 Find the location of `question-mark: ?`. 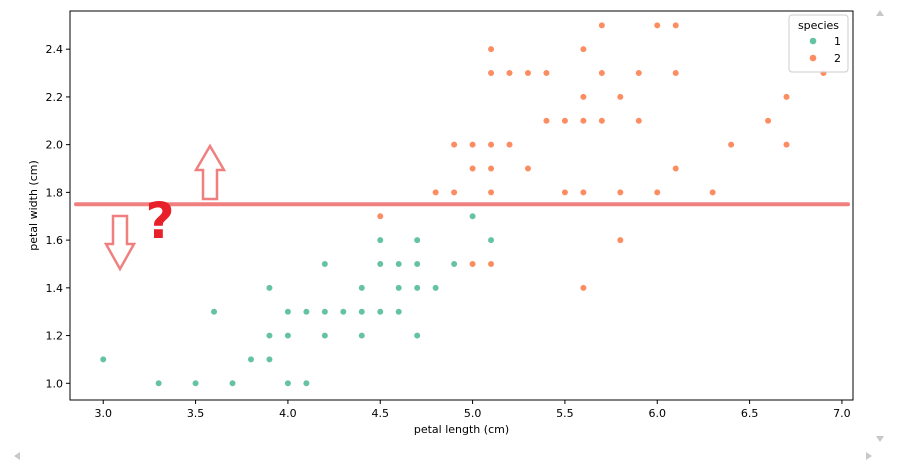

question-mark: ? is located at coordinates (159, 221).